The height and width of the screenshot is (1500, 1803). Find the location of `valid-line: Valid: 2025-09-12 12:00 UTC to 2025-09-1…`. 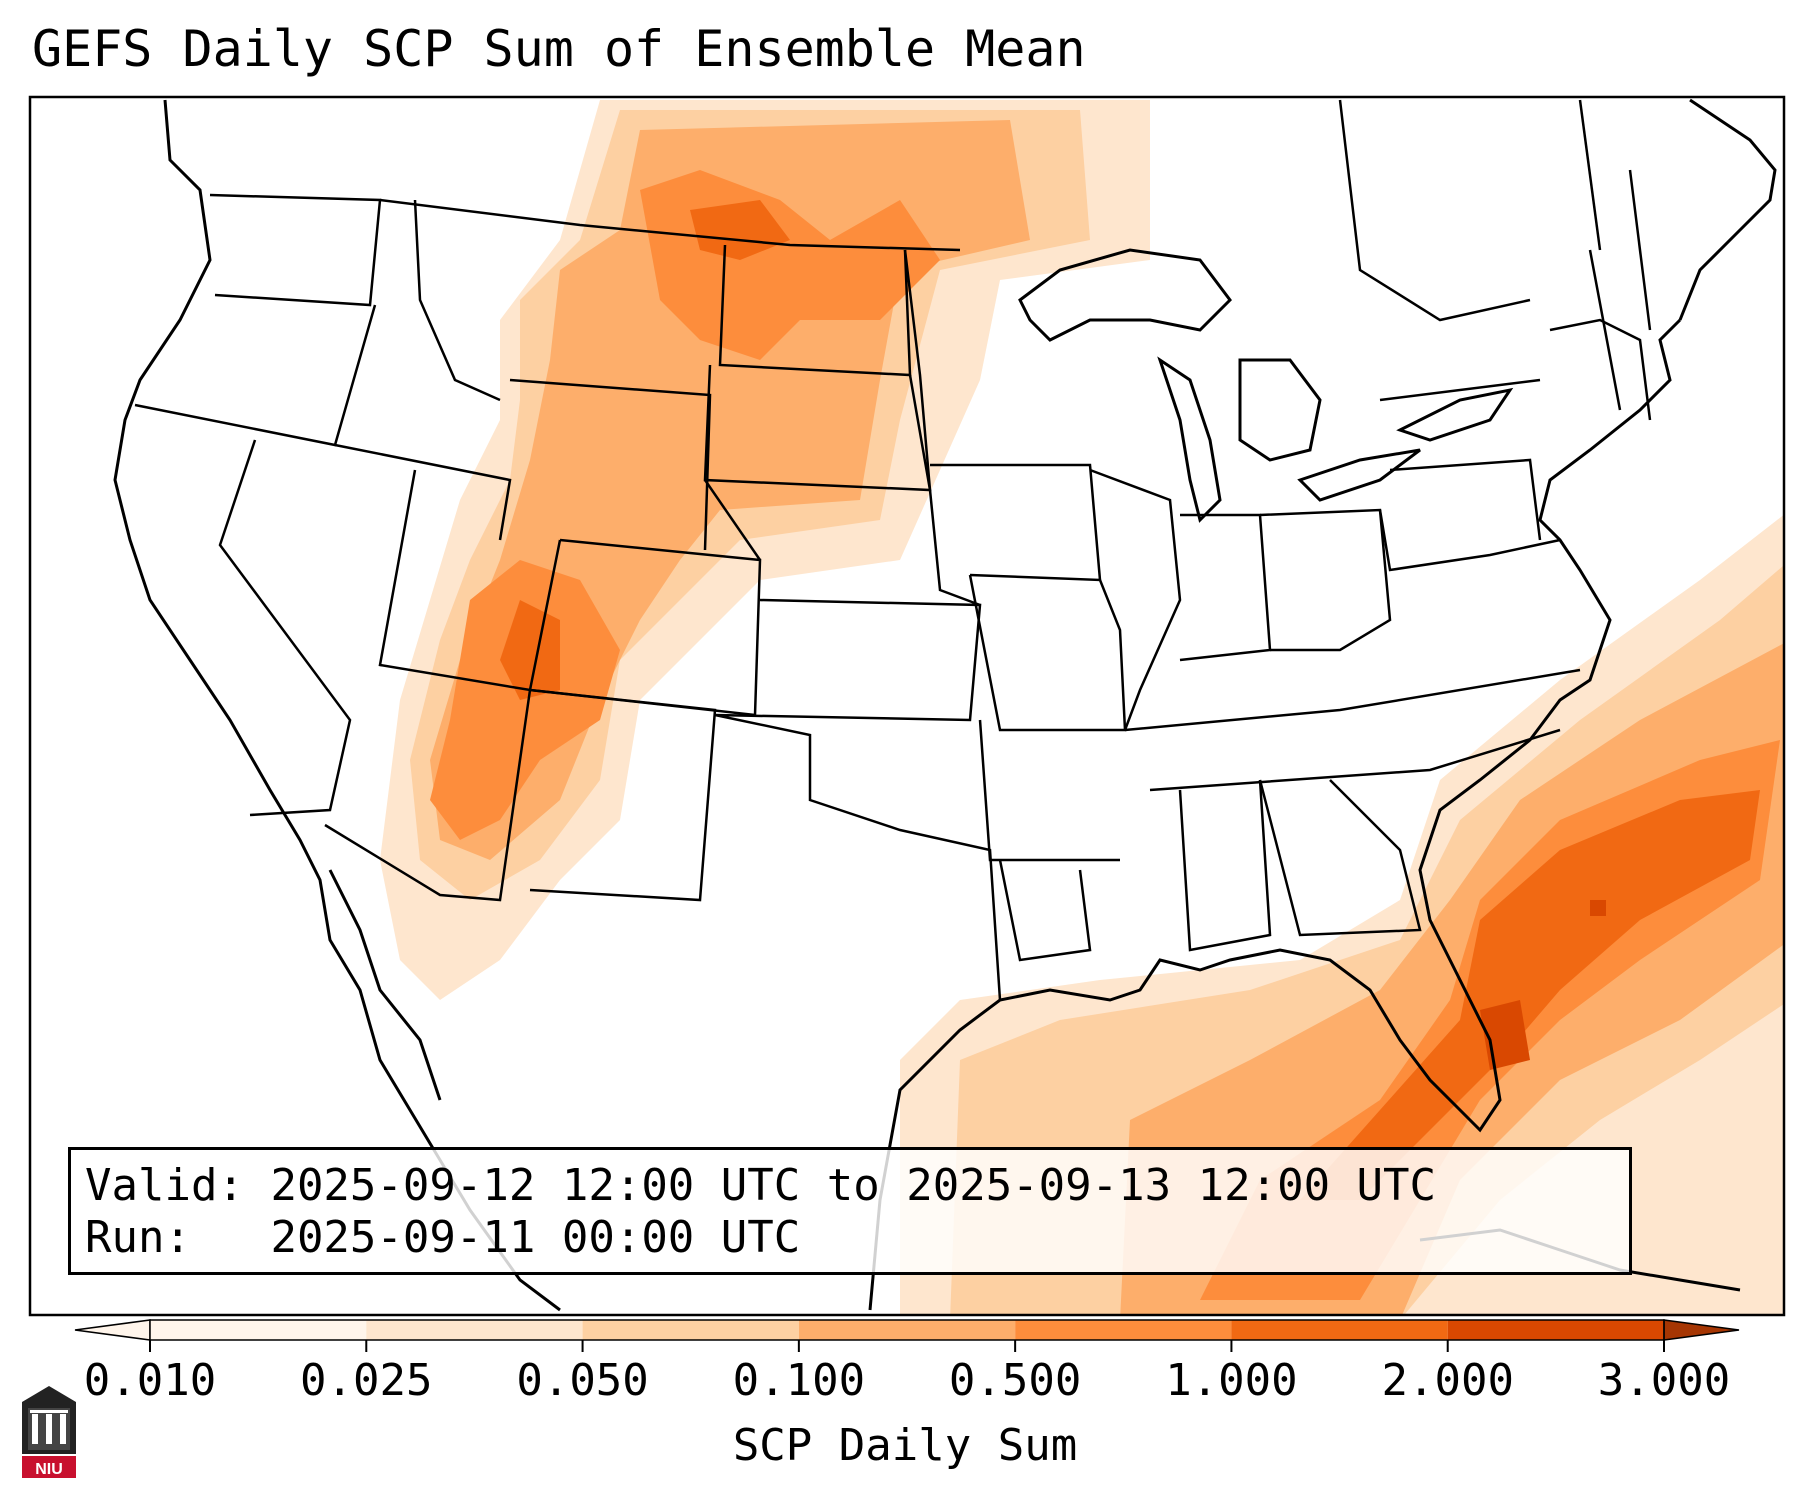

valid-line: Valid: 2025-09-12 12:00 UTC to 2025-09-1… is located at coordinates (760, 1185).